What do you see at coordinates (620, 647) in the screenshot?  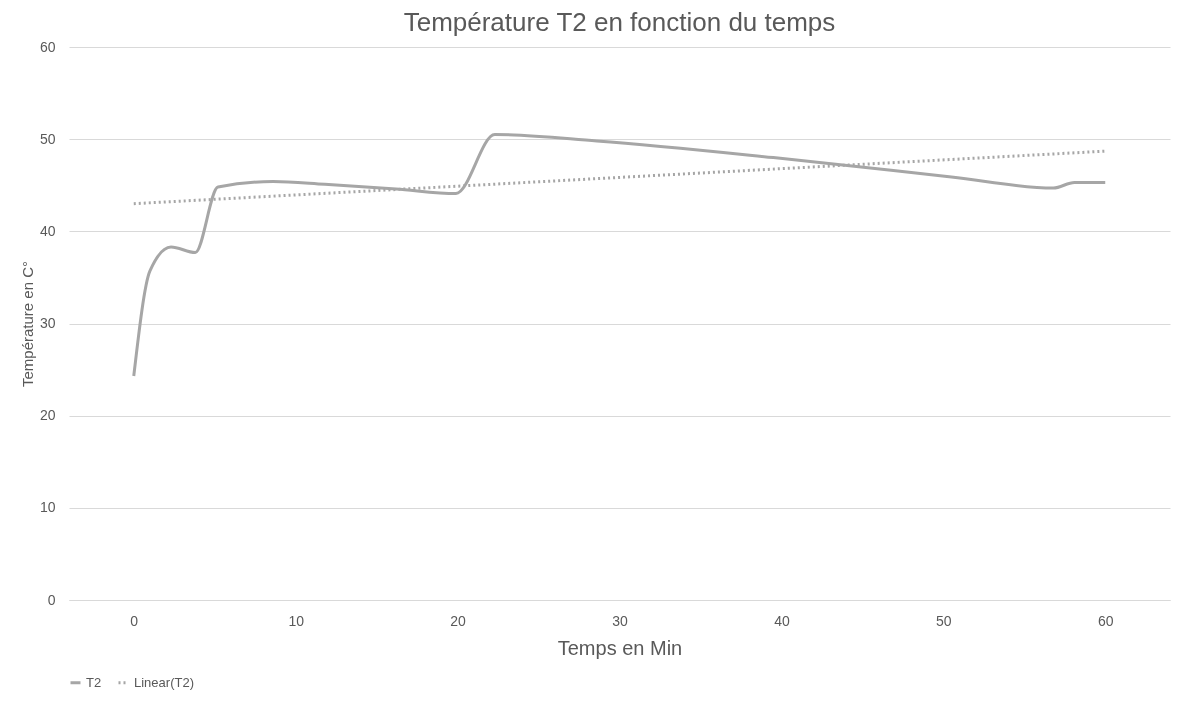 I see `x-axis-title: Temps en Min` at bounding box center [620, 647].